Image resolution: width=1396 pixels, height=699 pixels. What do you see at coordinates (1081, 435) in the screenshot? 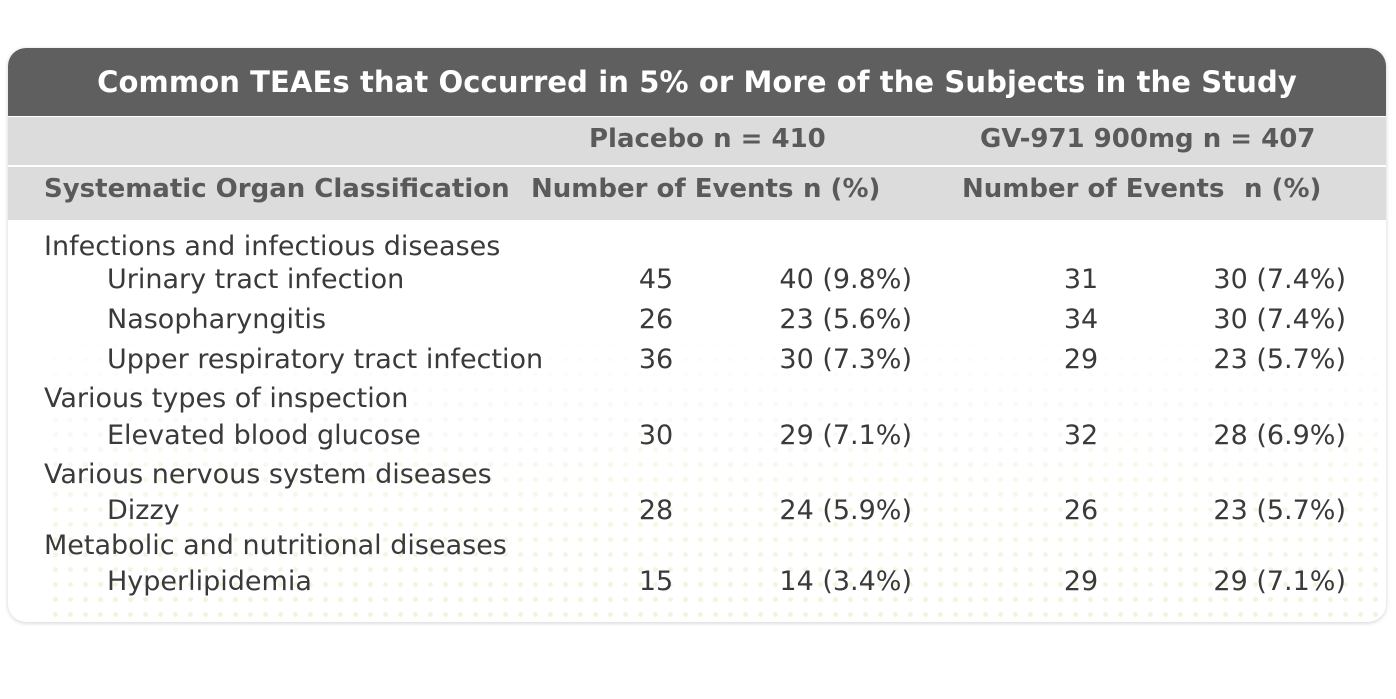
I see `drug-events-cell: 32` at bounding box center [1081, 435].